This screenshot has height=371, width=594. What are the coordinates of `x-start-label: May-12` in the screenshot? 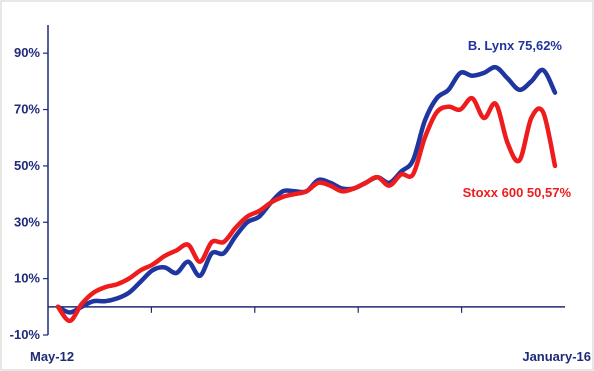 It's located at (52, 356).